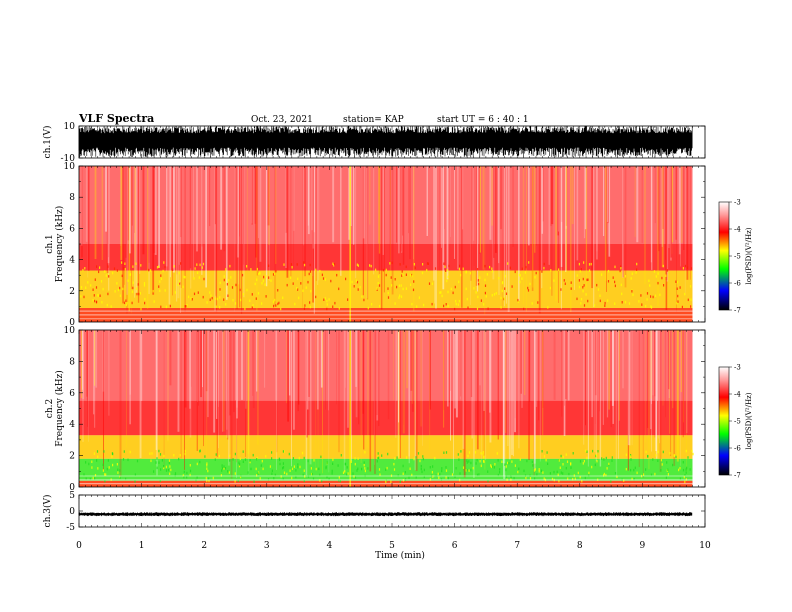 The image size is (792, 612). Describe the element at coordinates (47, 511) in the screenshot. I see `y-axis-label: ch.3(V)` at that location.